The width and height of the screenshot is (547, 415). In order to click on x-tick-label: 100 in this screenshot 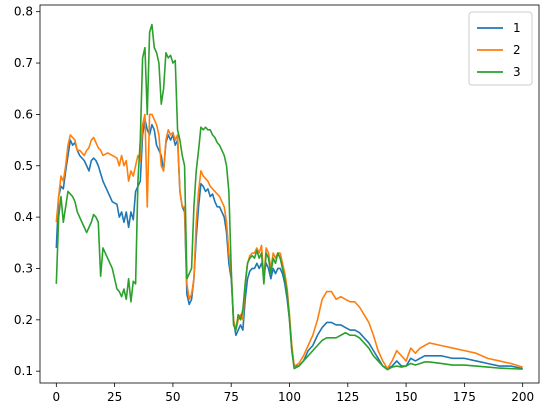, I will do `click(289, 397)`.